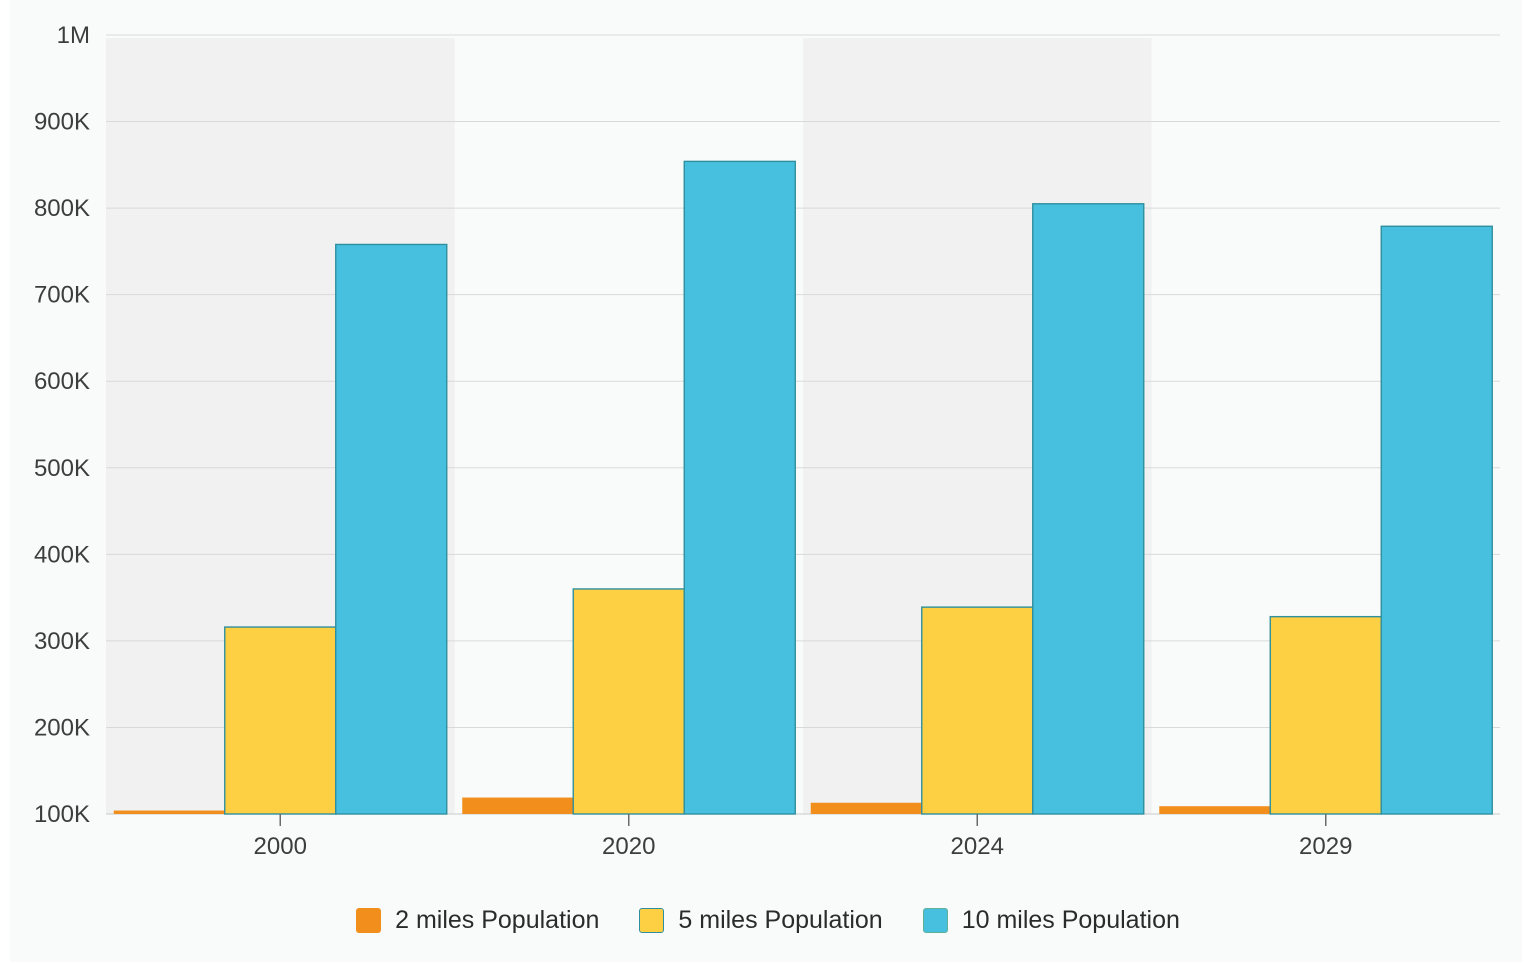 This screenshot has width=1526, height=965. Describe the element at coordinates (62, 381) in the screenshot. I see `y-tick-label: 600K` at that location.